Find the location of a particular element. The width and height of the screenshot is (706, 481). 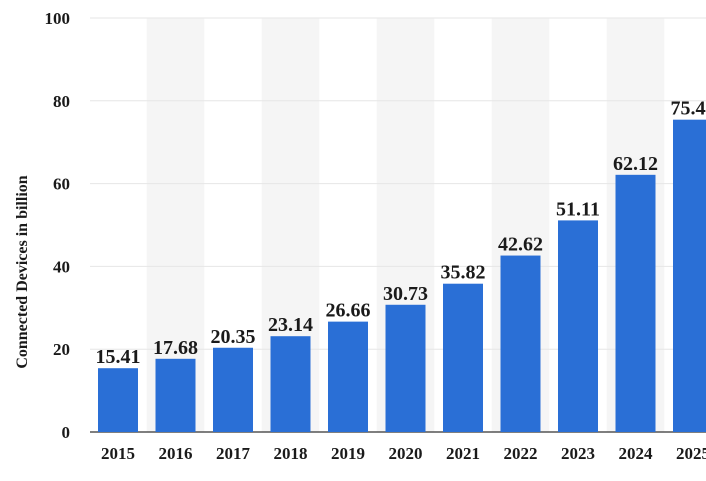

bar-2017 is located at coordinates (233, 389).